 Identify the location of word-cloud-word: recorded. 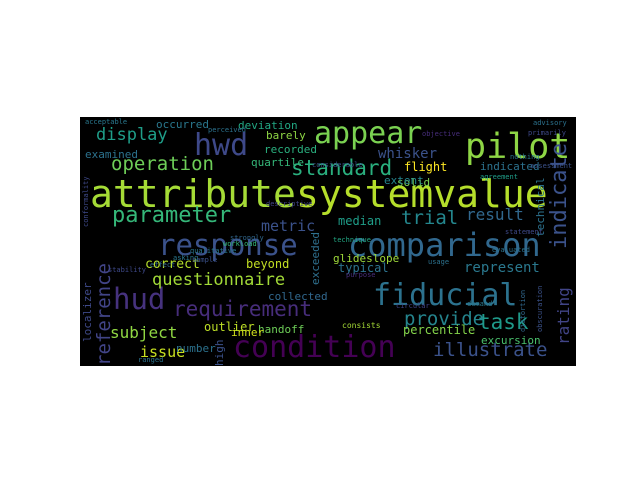
(290, 149).